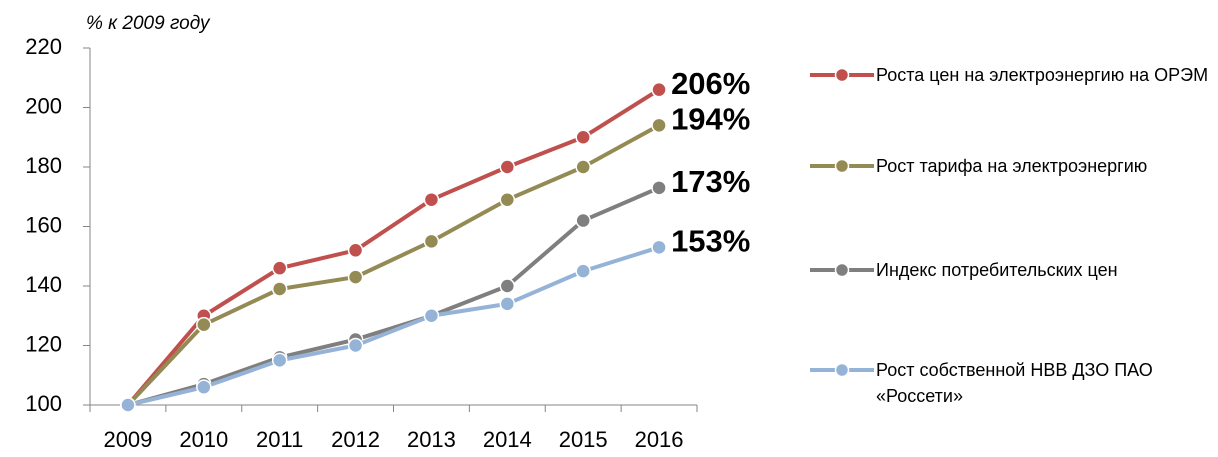 The image size is (1218, 457). I want to click on x-tick-label: 2011, so click(279, 439).